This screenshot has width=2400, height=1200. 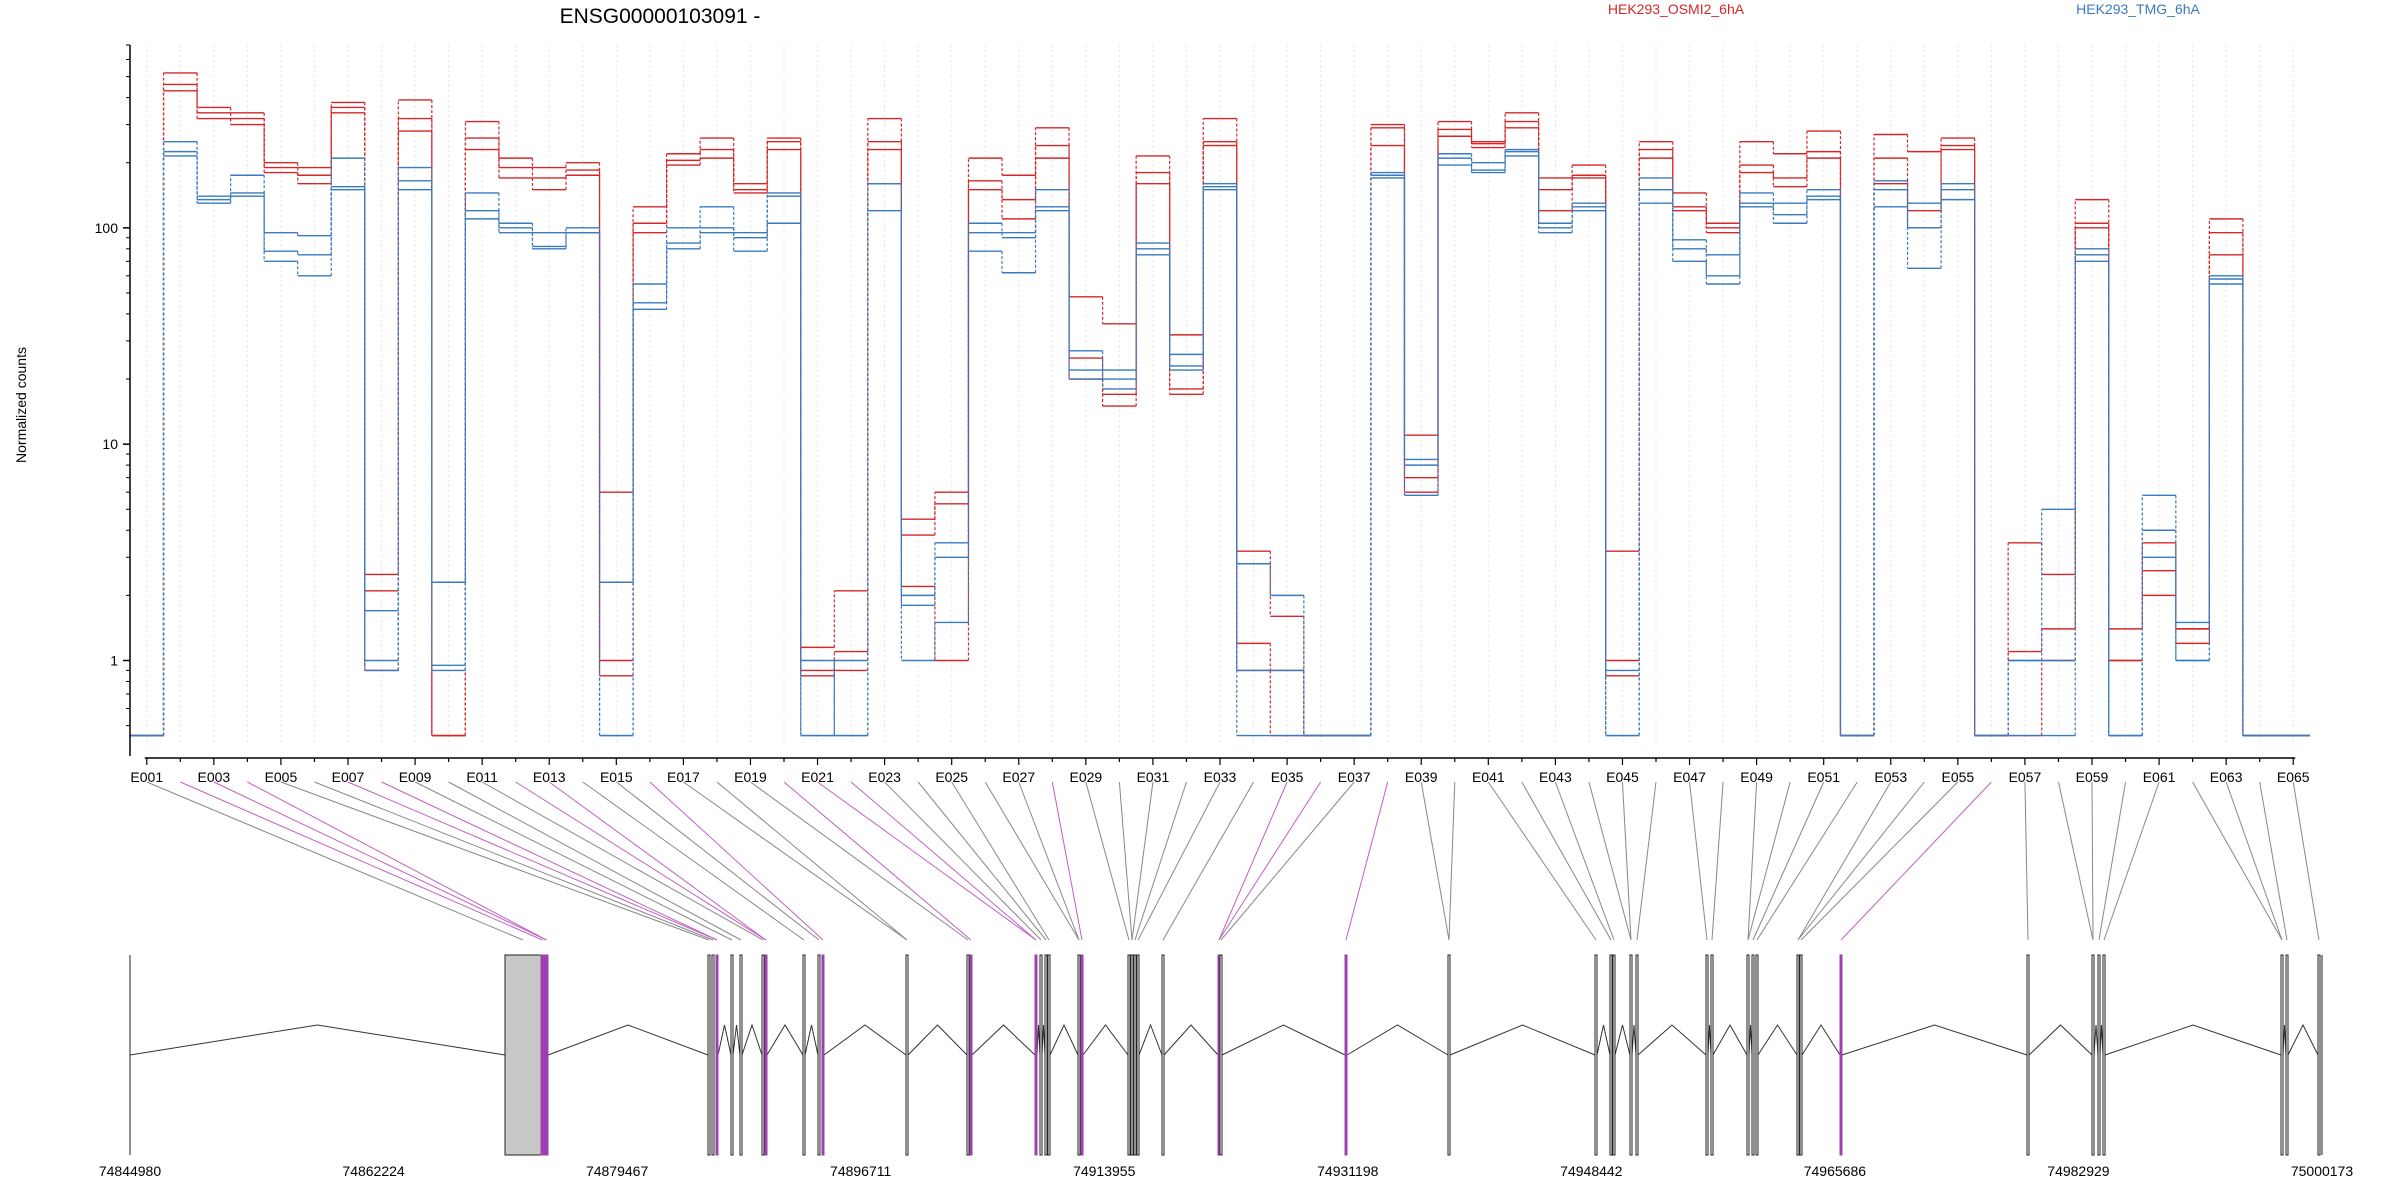 What do you see at coordinates (1622, 777) in the screenshot?
I see `x-tick-label: E045` at bounding box center [1622, 777].